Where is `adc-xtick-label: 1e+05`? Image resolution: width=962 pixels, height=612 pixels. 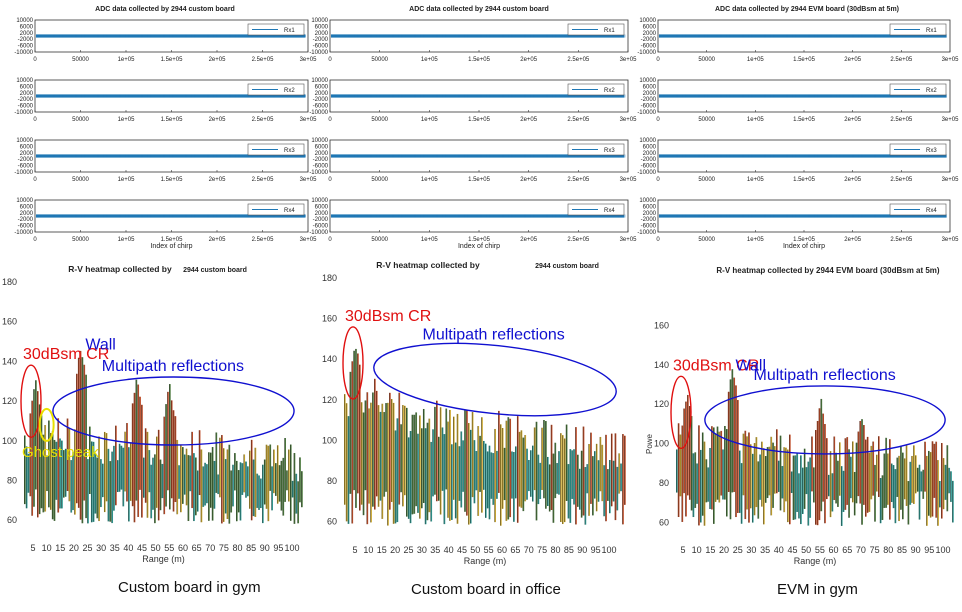 adc-xtick-label: 1e+05 is located at coordinates (127, 240).